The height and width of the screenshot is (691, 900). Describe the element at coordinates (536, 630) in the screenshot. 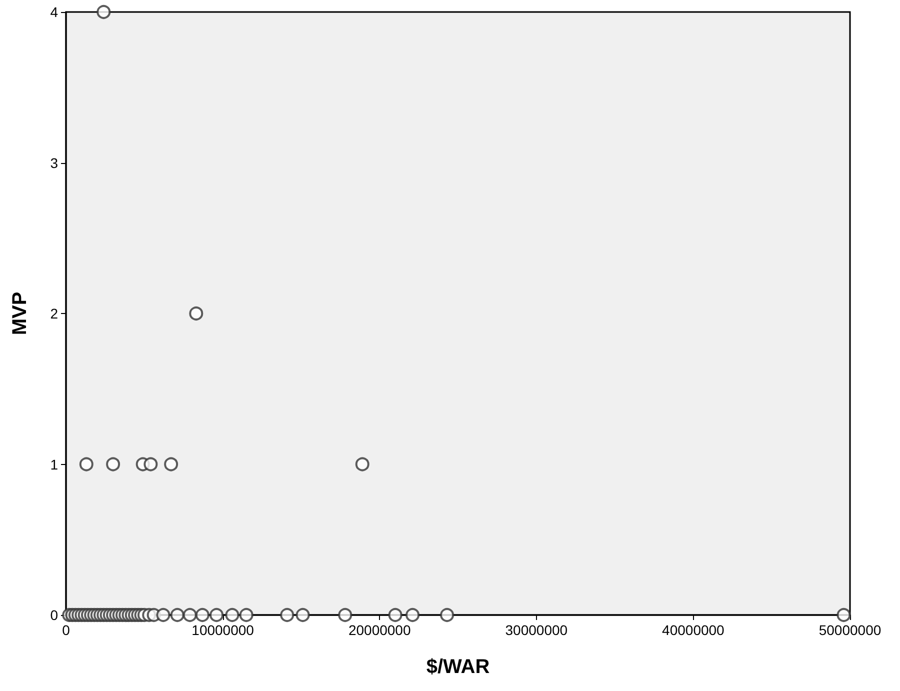

I see `x-tick-label: 30000000` at that location.